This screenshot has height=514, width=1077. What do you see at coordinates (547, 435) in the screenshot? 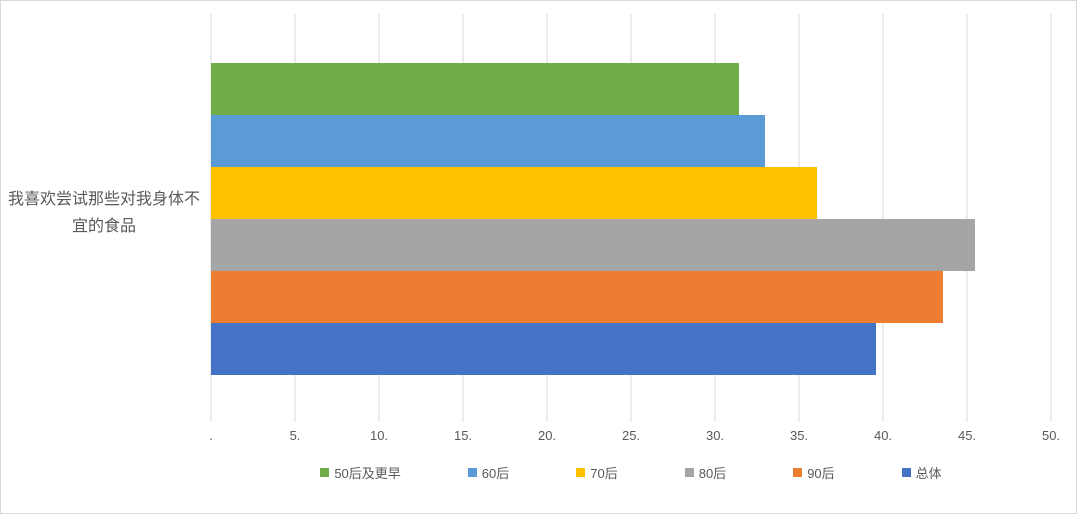
I see `x-tick-label: 20.` at bounding box center [547, 435].